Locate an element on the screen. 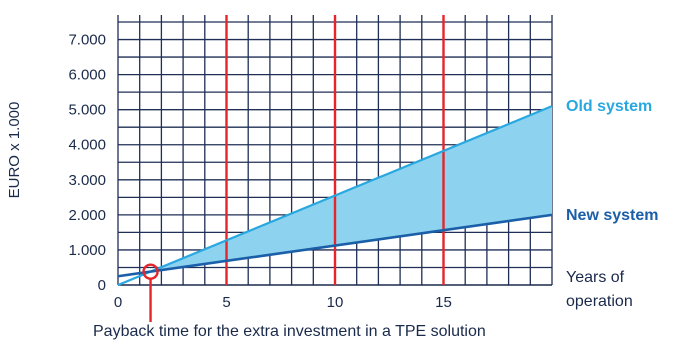 This screenshot has height=346, width=674. x-tick-label: 0 is located at coordinates (118, 302).